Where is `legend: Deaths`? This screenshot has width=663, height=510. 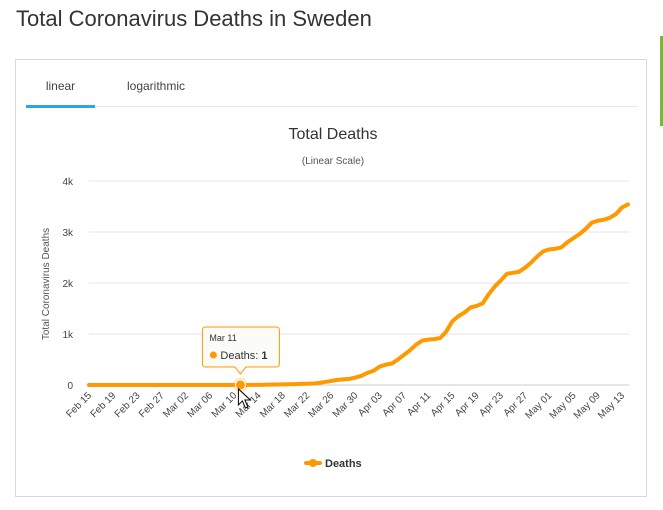
legend: Deaths is located at coordinates (333, 464).